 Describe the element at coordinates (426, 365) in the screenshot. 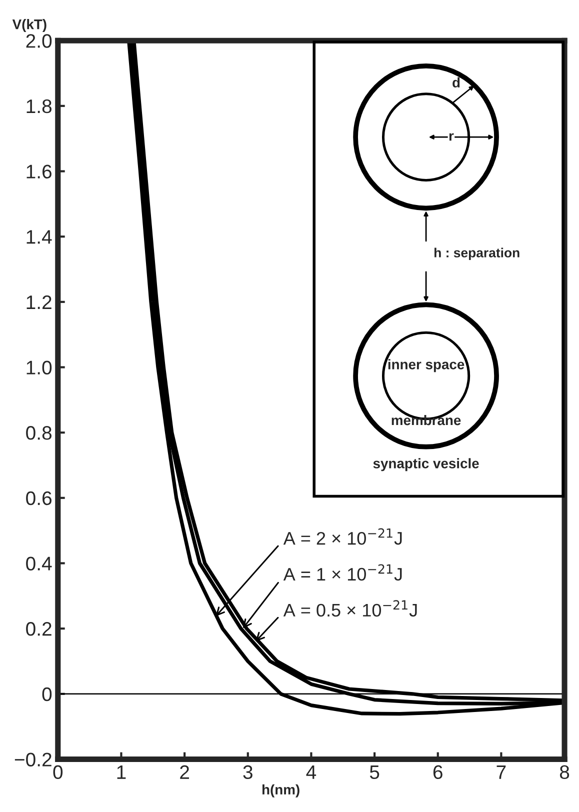

I see `annotation: inner space` at that location.